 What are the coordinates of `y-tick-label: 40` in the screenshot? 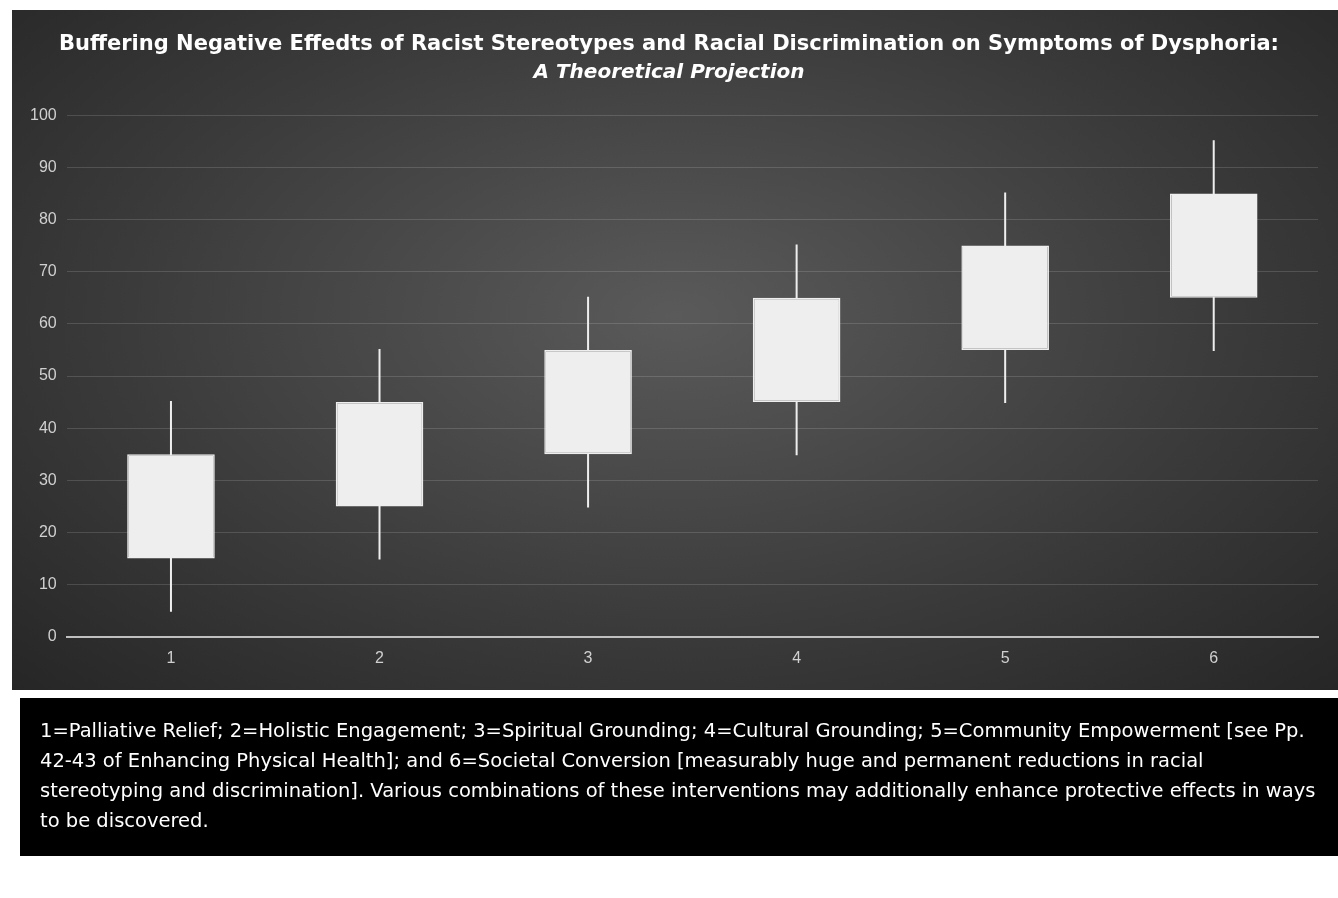 It's located at (47, 427).